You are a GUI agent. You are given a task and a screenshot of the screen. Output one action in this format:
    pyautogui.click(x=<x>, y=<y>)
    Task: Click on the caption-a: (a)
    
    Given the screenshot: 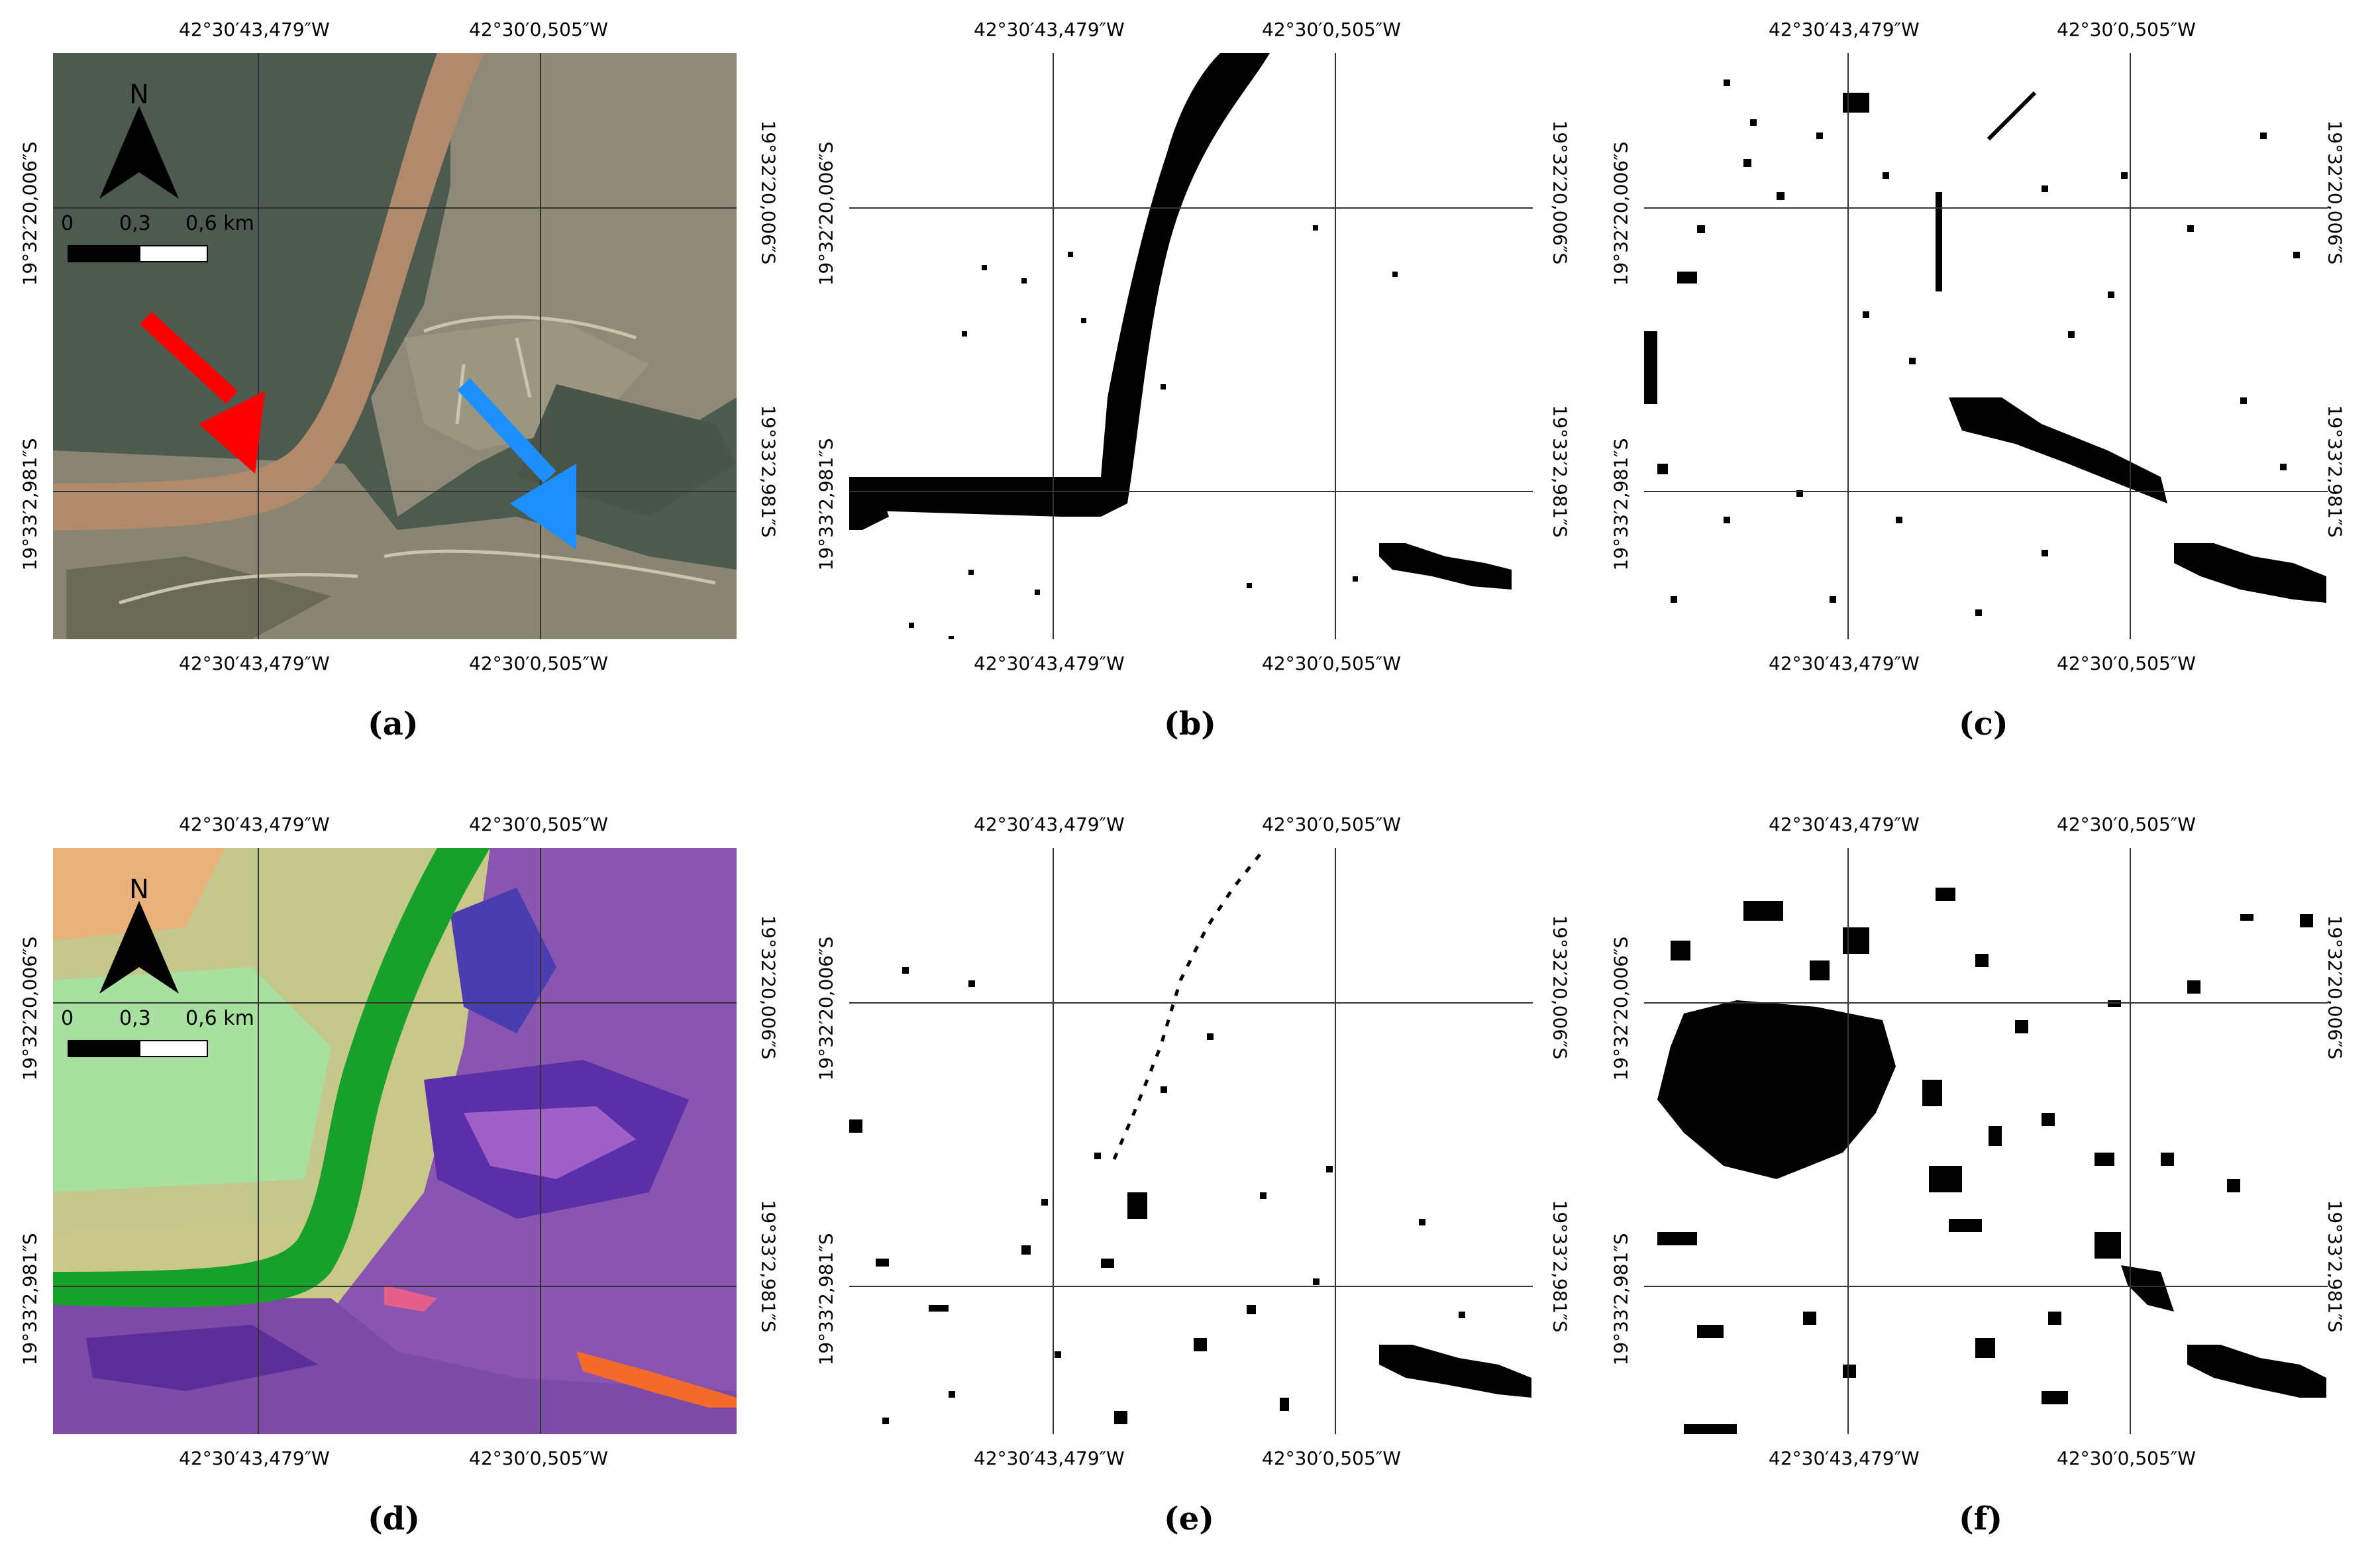 What is the action you would take?
    pyautogui.click(x=393, y=724)
    